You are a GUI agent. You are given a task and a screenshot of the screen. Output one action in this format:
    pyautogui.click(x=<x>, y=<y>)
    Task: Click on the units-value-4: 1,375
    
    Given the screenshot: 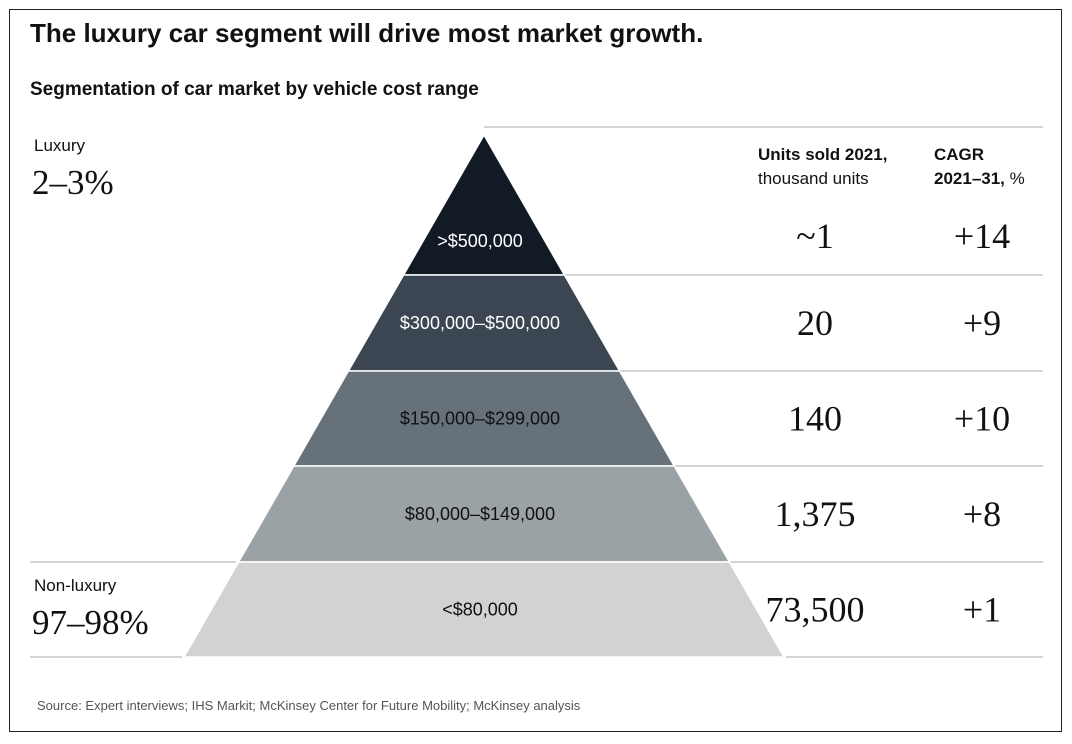 What is the action you would take?
    pyautogui.click(x=815, y=514)
    